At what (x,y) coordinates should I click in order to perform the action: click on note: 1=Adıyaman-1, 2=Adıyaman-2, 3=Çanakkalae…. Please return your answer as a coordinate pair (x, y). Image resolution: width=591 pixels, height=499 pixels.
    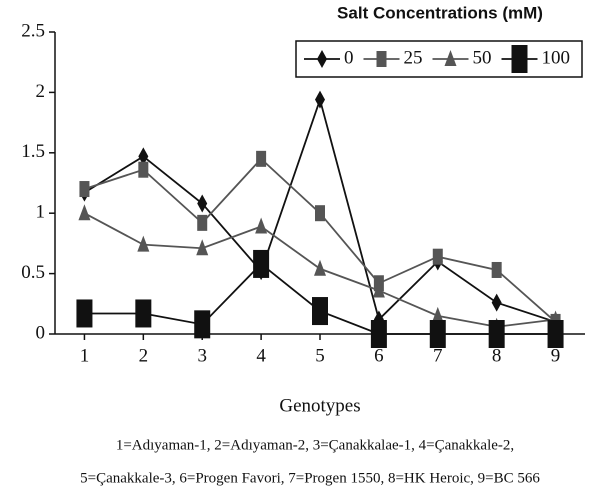
    Looking at the image, I should click on (315, 445).